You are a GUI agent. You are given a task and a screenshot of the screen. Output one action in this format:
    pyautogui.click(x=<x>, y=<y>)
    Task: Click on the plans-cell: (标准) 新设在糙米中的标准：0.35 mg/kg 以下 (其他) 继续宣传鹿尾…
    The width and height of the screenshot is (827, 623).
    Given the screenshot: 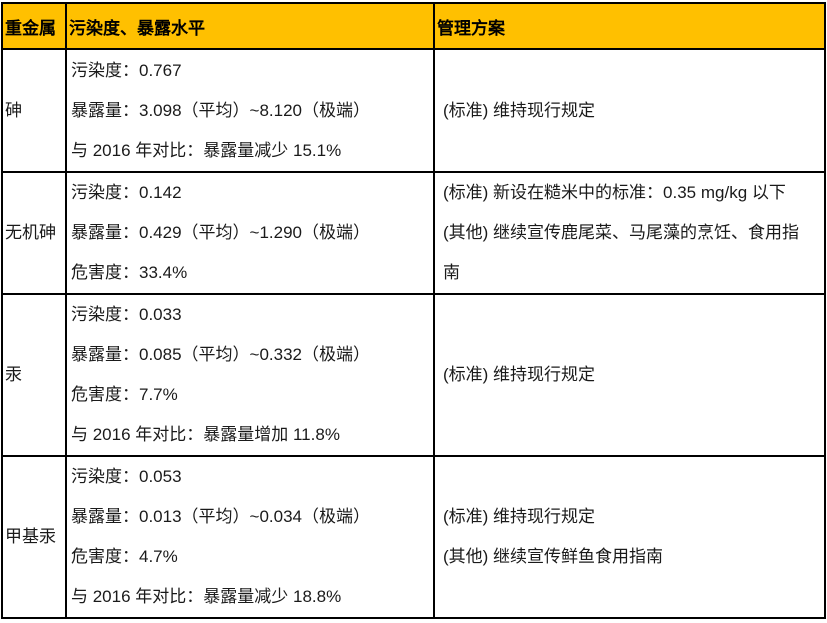 What is the action you would take?
    pyautogui.click(x=629, y=233)
    